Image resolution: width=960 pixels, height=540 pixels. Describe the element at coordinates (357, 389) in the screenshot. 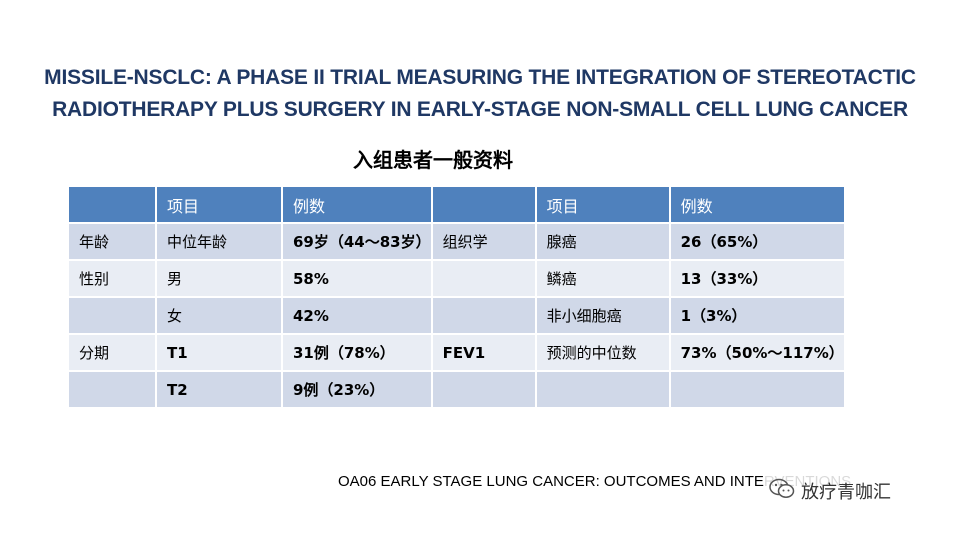

I see `table-cell: 9例（23%）` at that location.